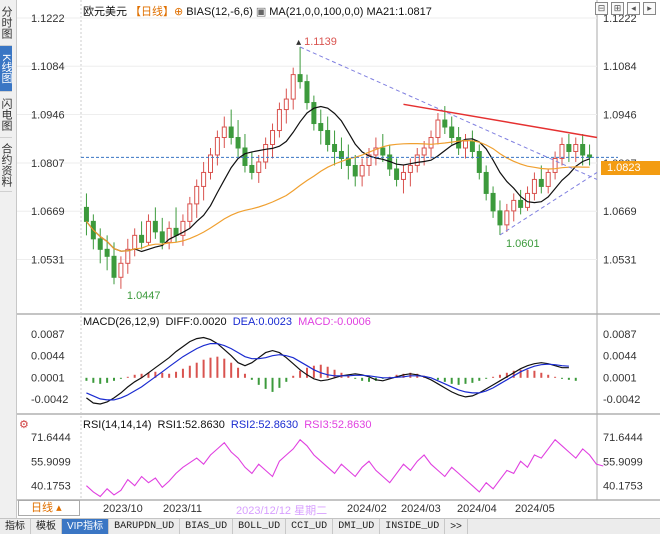 This screenshot has width=660, height=534. I want to click on settings-icon: ⊕, so click(179, 12).